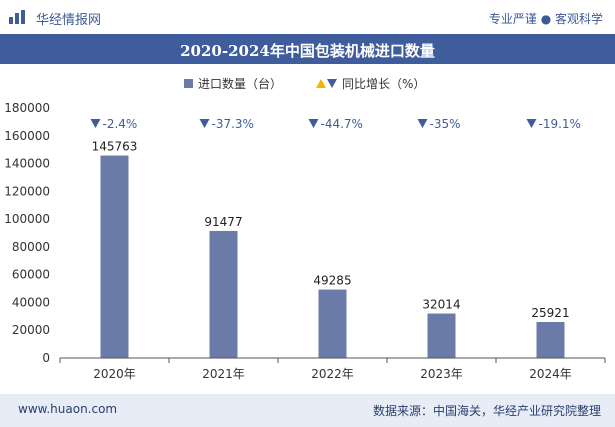 The image size is (615, 427). I want to click on y-tick-label: 140000, so click(27, 164).